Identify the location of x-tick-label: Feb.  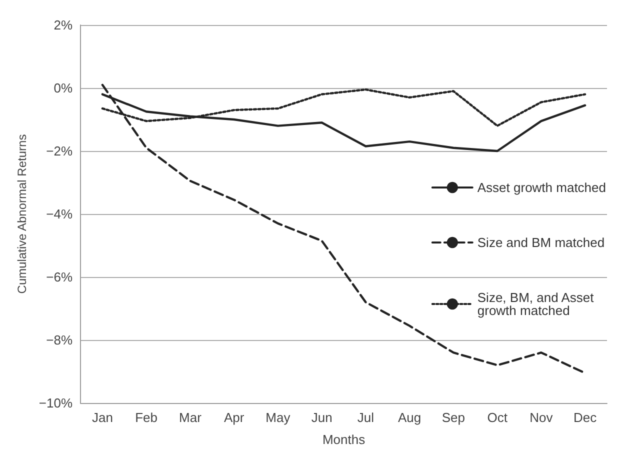
(146, 417).